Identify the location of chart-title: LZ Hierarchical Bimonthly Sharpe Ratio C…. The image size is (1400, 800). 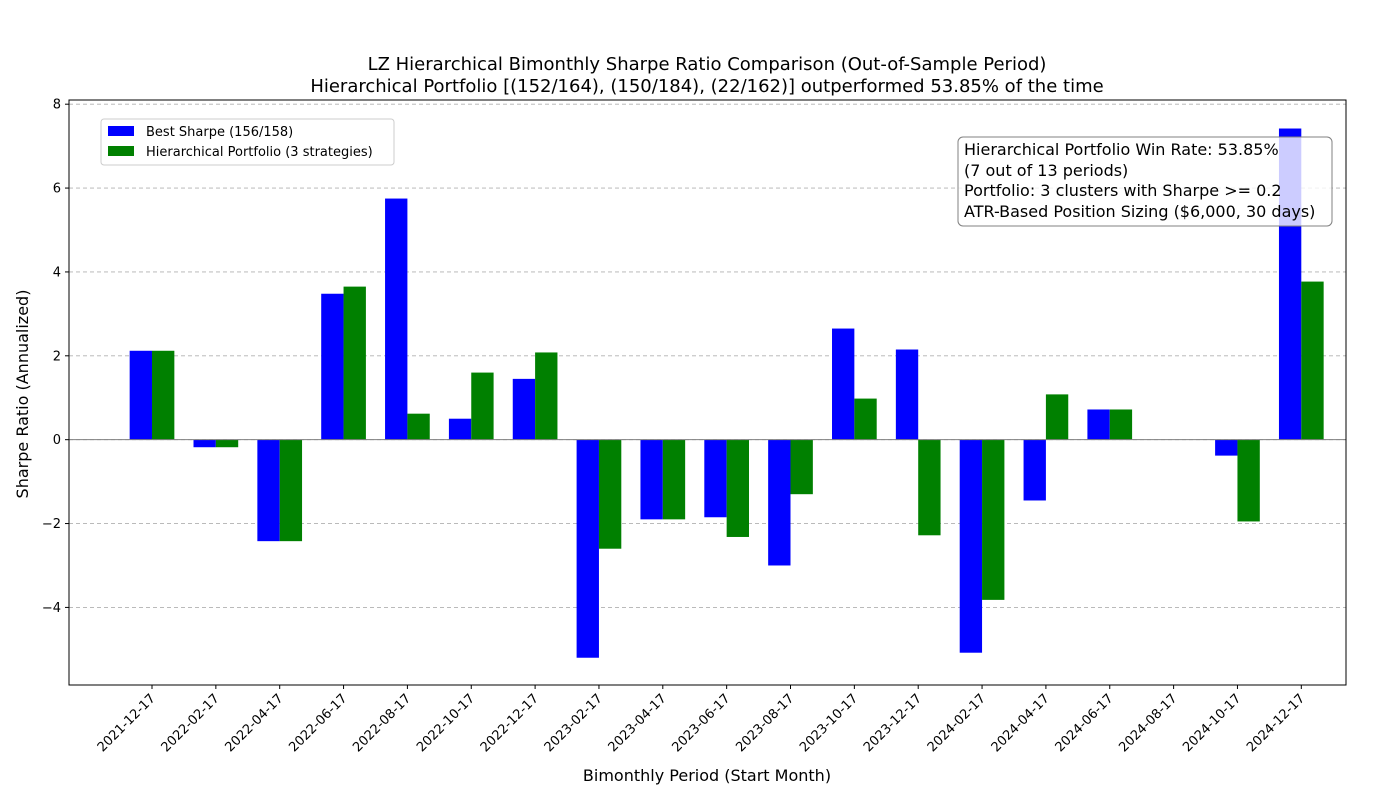
(707, 64).